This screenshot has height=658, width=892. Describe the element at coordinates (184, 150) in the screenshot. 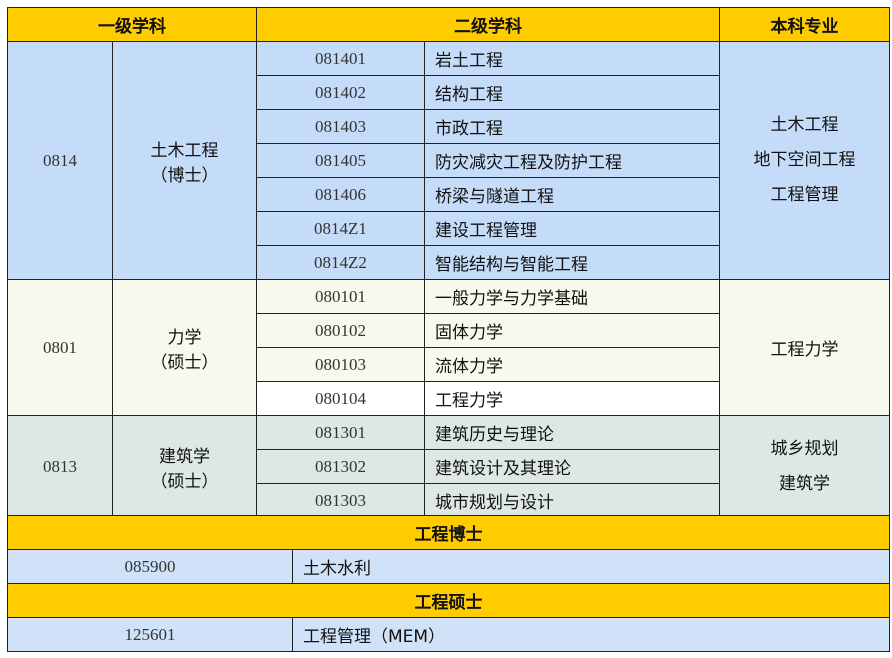

I see `group-title: 土木工程` at that location.